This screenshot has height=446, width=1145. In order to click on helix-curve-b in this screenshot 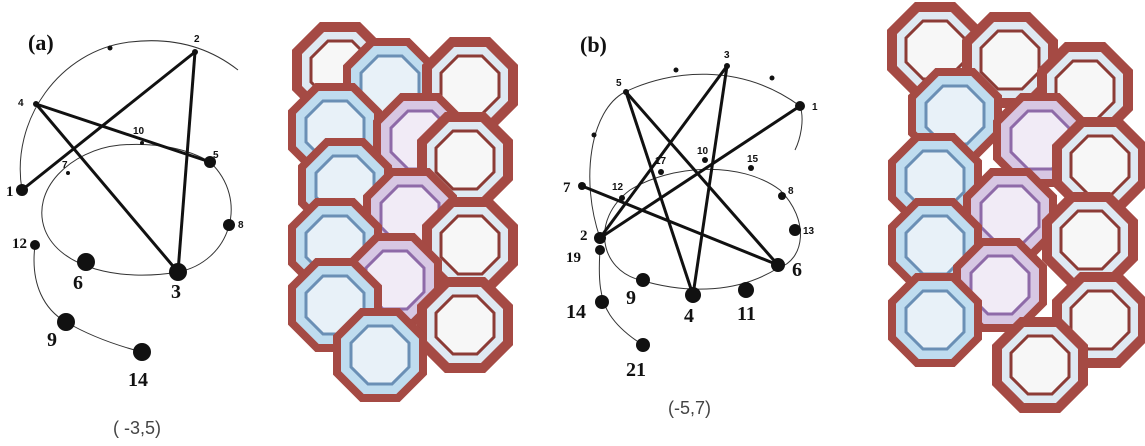, I will do `click(695, 156)`.